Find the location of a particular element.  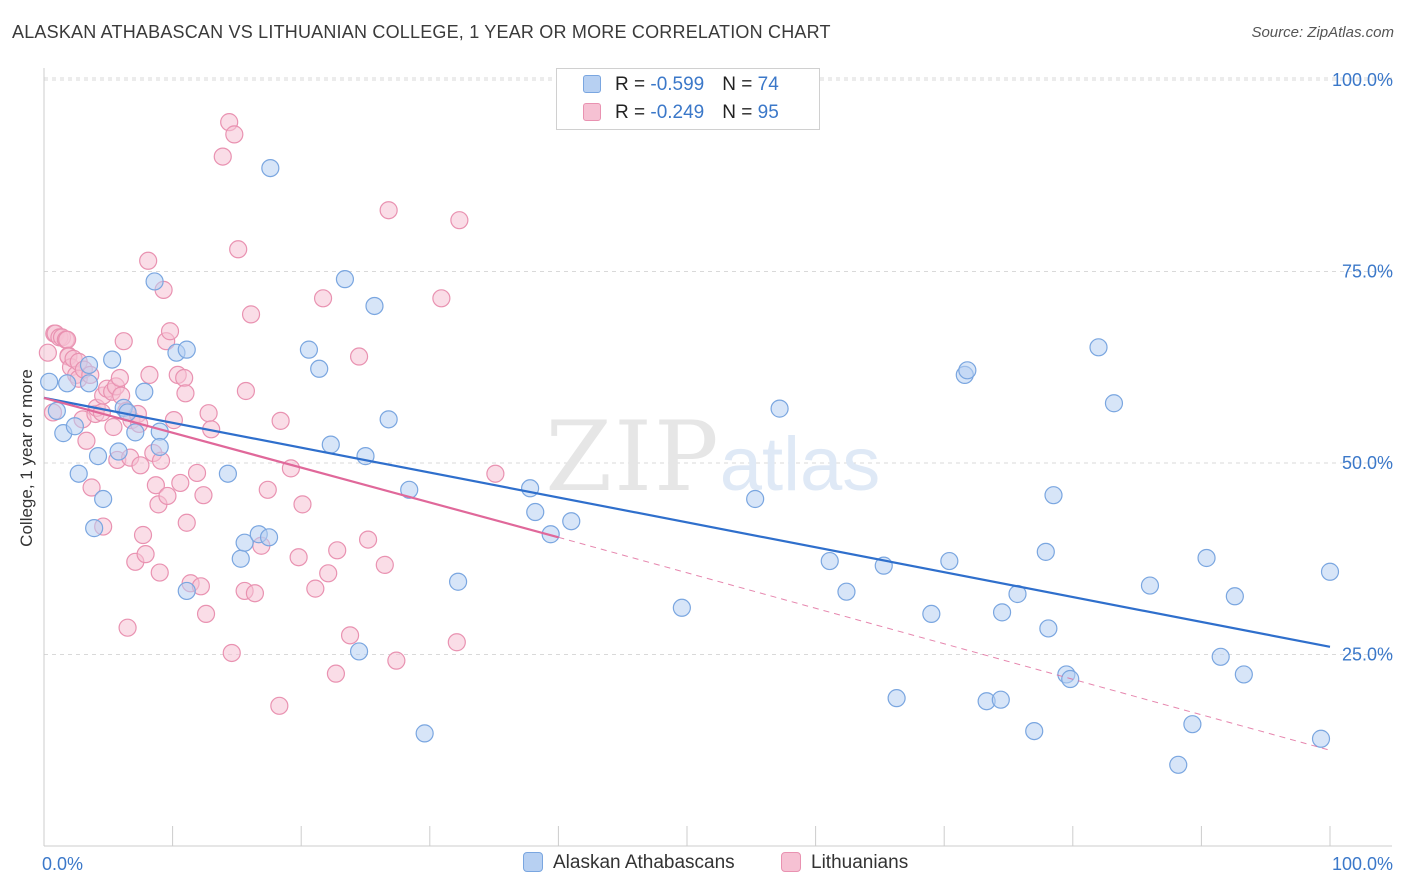

legend-swatch-pink is located at coordinates (592, 112).